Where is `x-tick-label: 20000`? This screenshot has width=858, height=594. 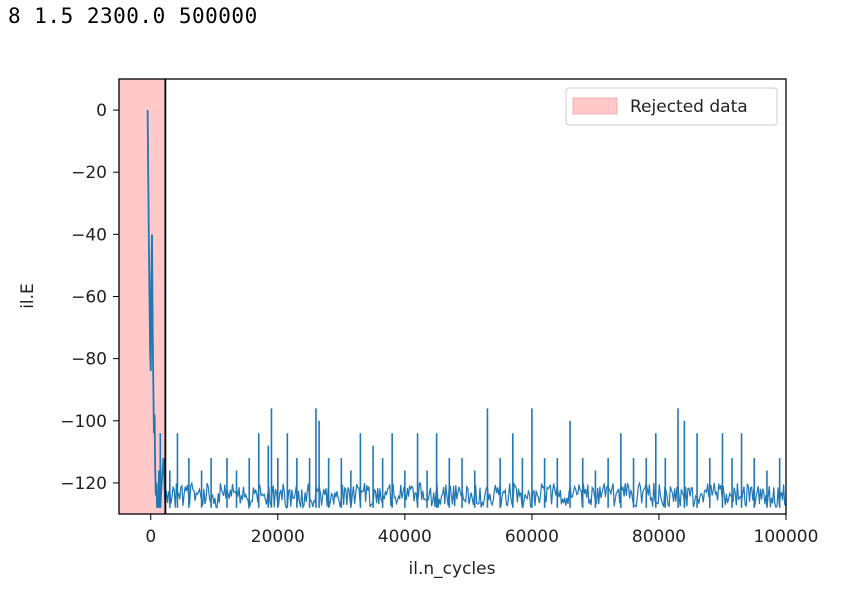
x-tick-label: 20000 is located at coordinates (278, 537).